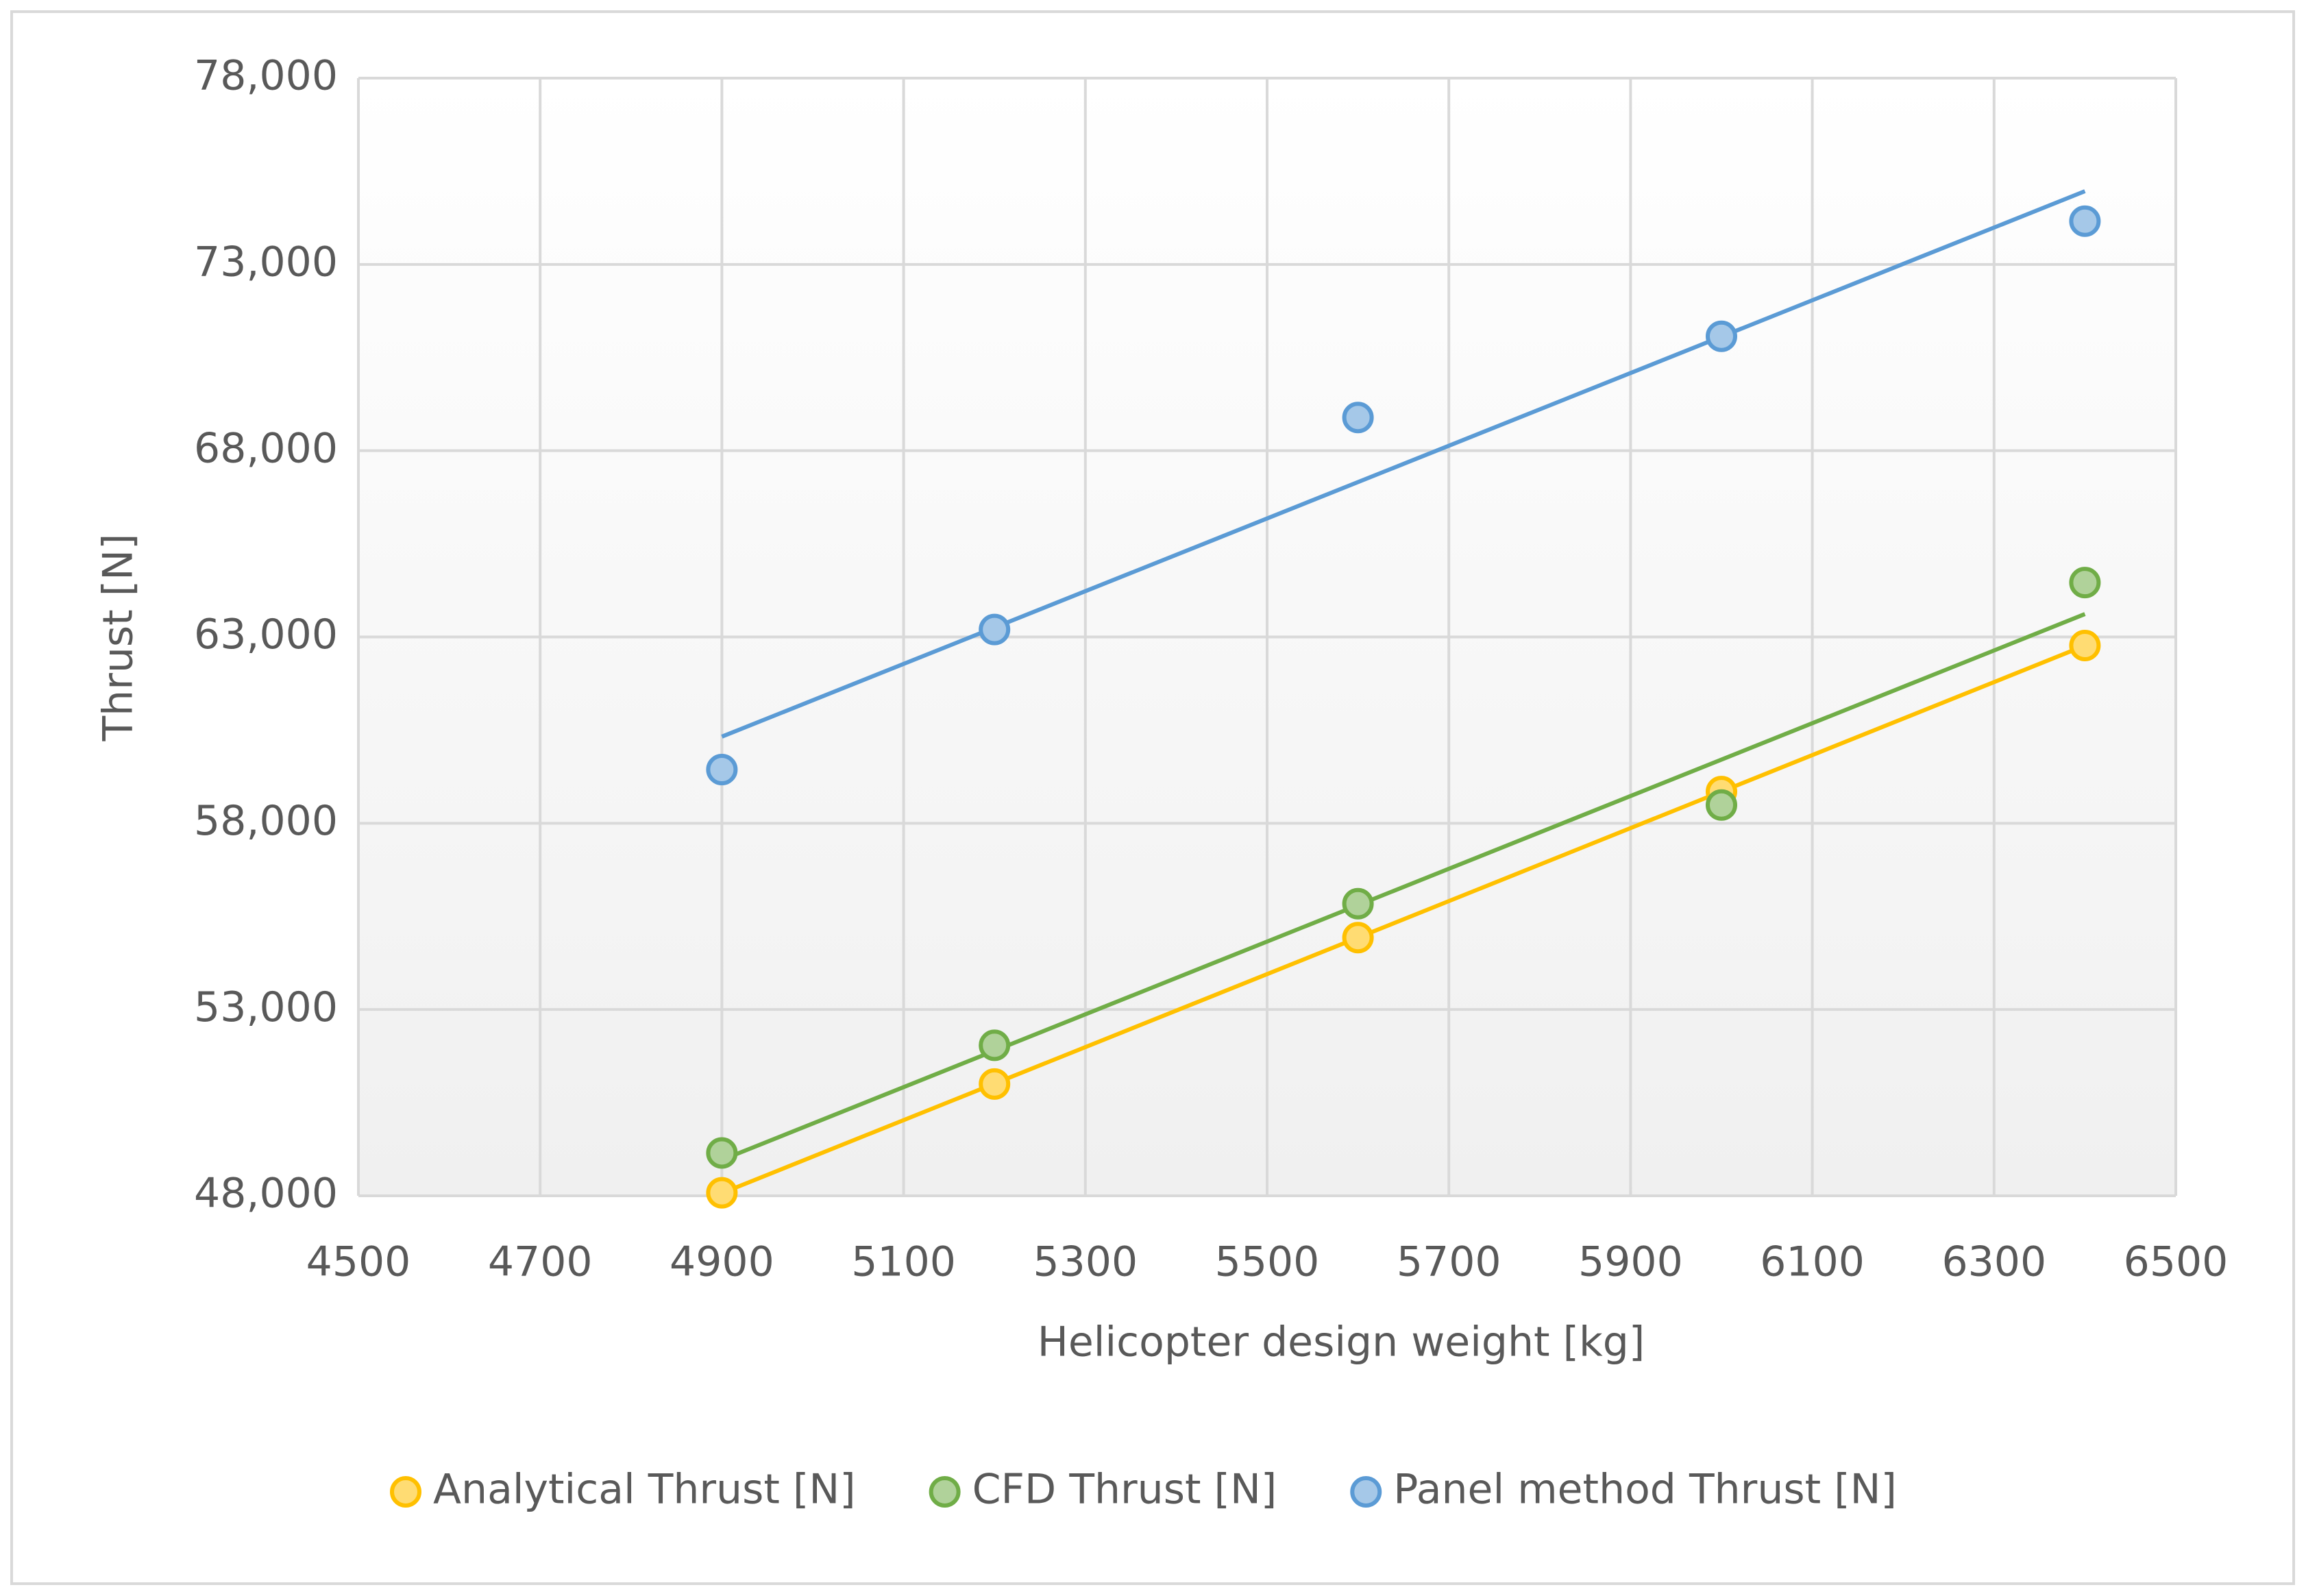 This screenshot has height=1596, width=2306. Describe the element at coordinates (1812, 1262) in the screenshot. I see `x-tick-label: 6100` at that location.